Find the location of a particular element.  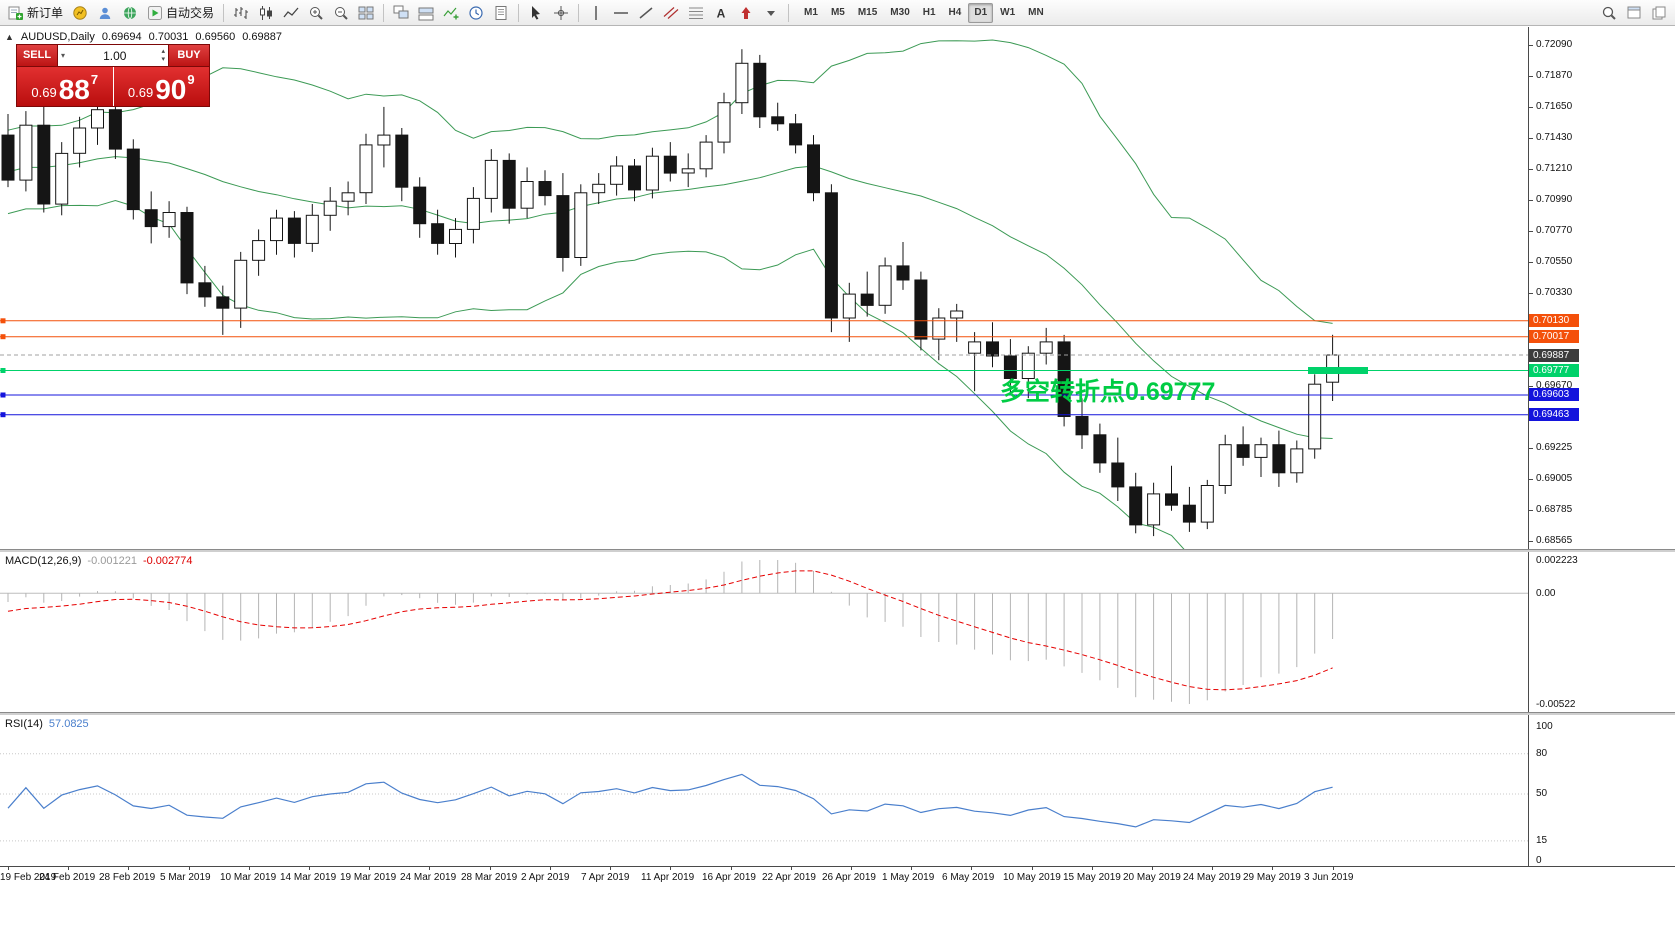

volume-stepper: ▴ ▾ is located at coordinates (164, 56).